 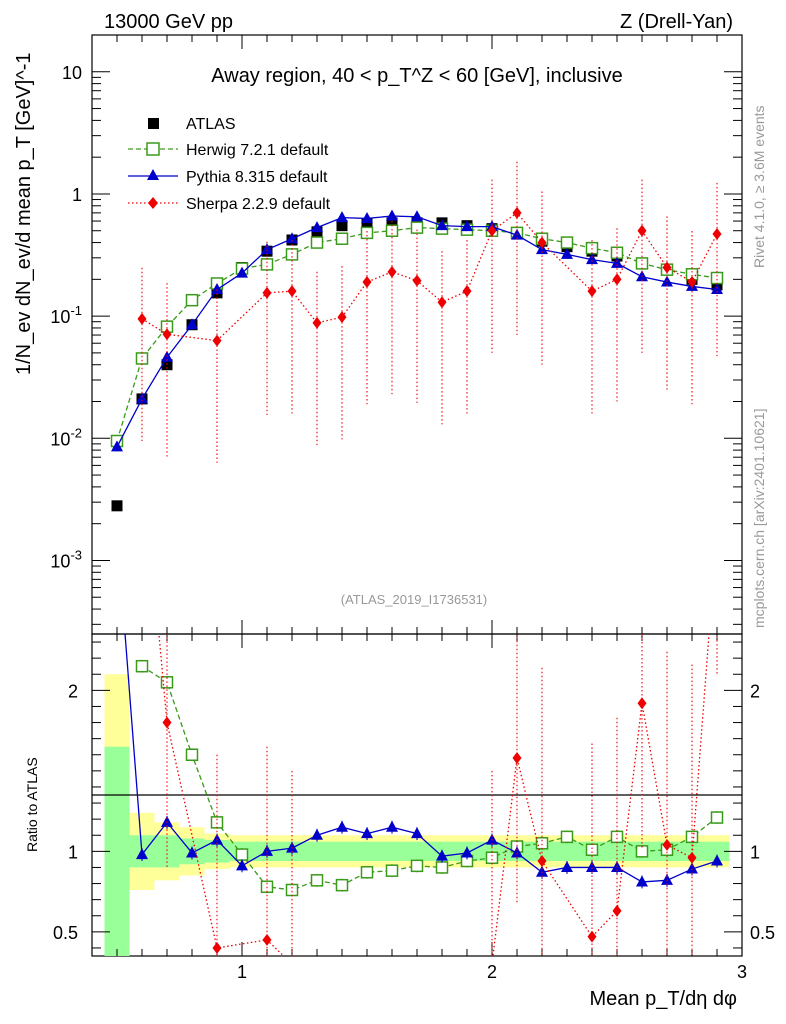 What do you see at coordinates (755, 852) in the screenshot?
I see `ratio-y-tick-label-right: 1` at bounding box center [755, 852].